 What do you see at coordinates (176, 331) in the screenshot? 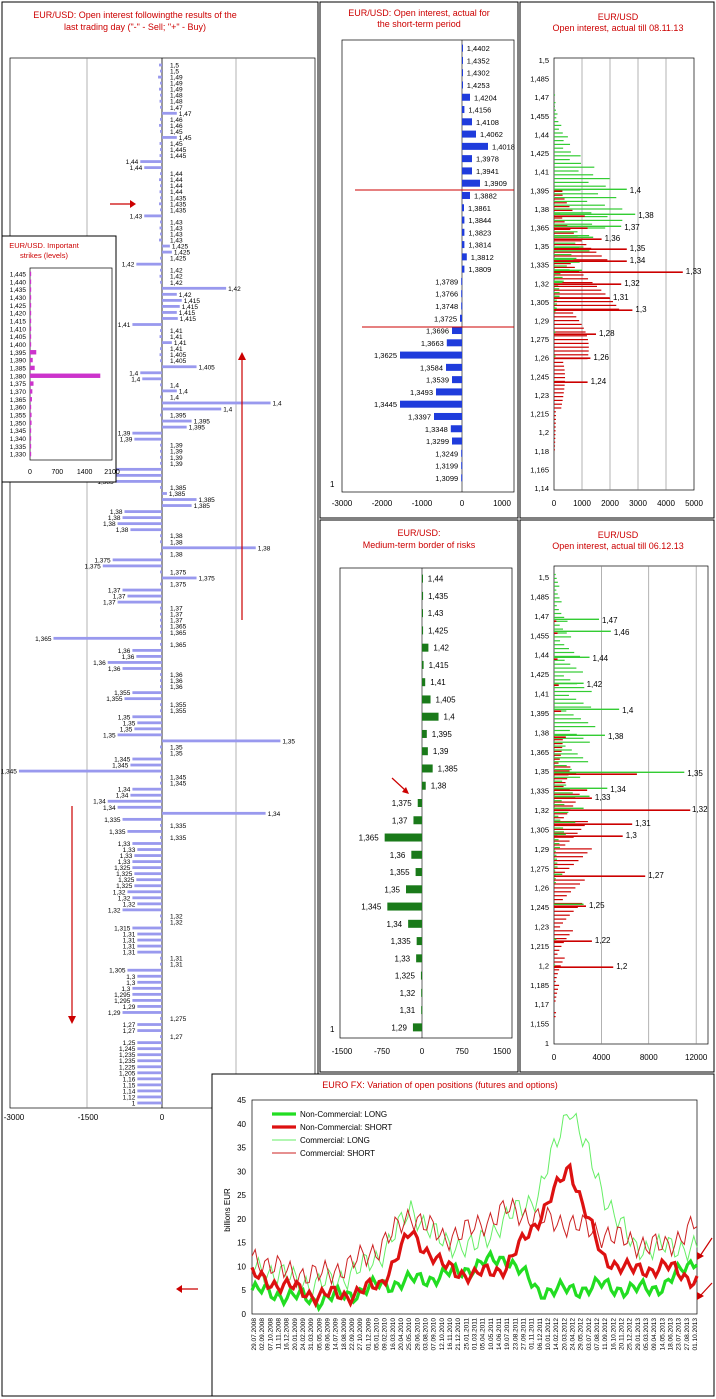
I see `main-bar-label: 1,41` at bounding box center [176, 331].